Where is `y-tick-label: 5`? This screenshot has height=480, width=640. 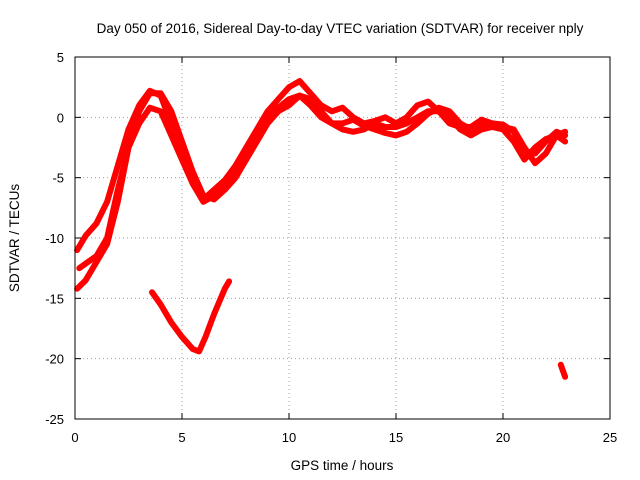 y-tick-label: 5 is located at coordinates (60, 57).